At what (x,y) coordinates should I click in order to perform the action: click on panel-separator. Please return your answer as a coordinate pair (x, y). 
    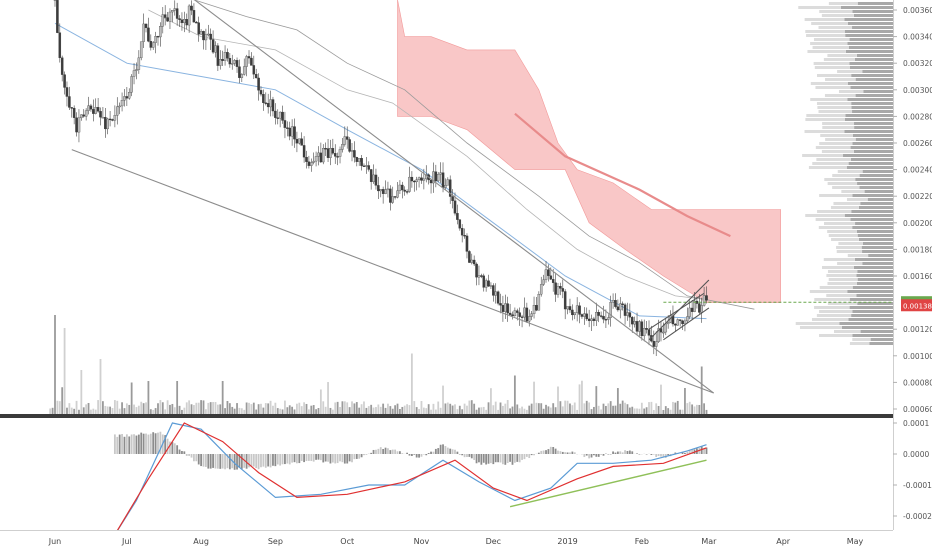
    Looking at the image, I should click on (466, 416).